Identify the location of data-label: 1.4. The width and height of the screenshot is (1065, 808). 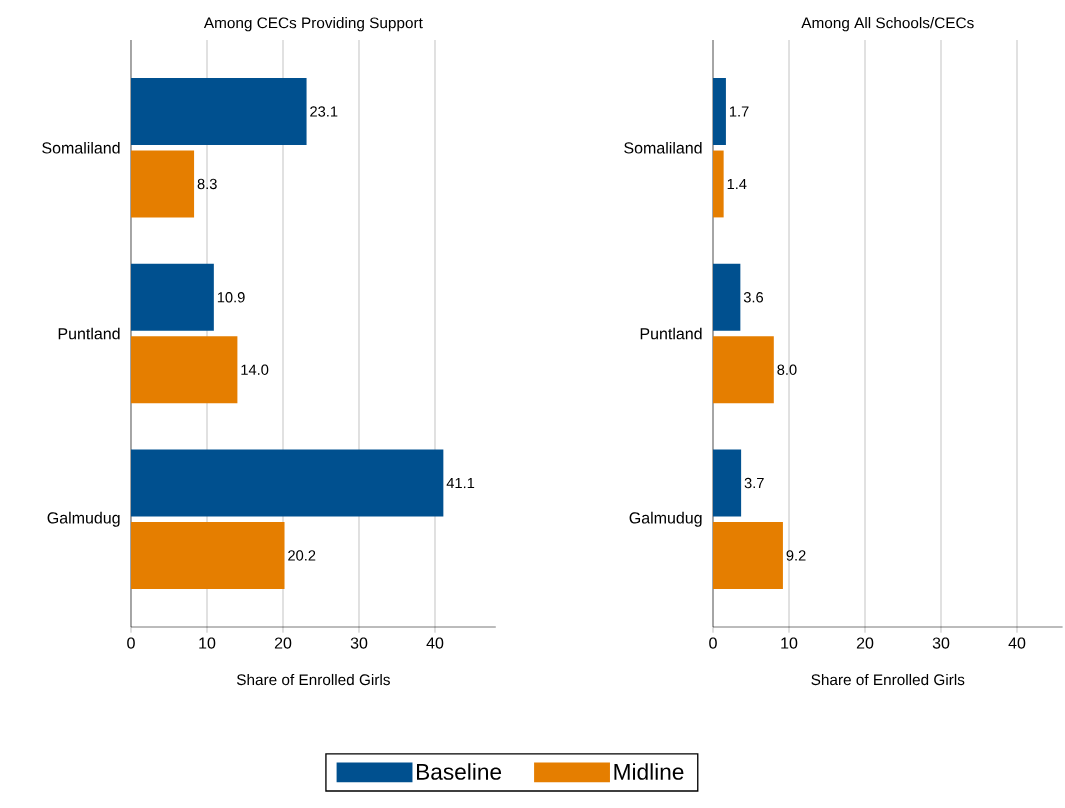
(737, 184).